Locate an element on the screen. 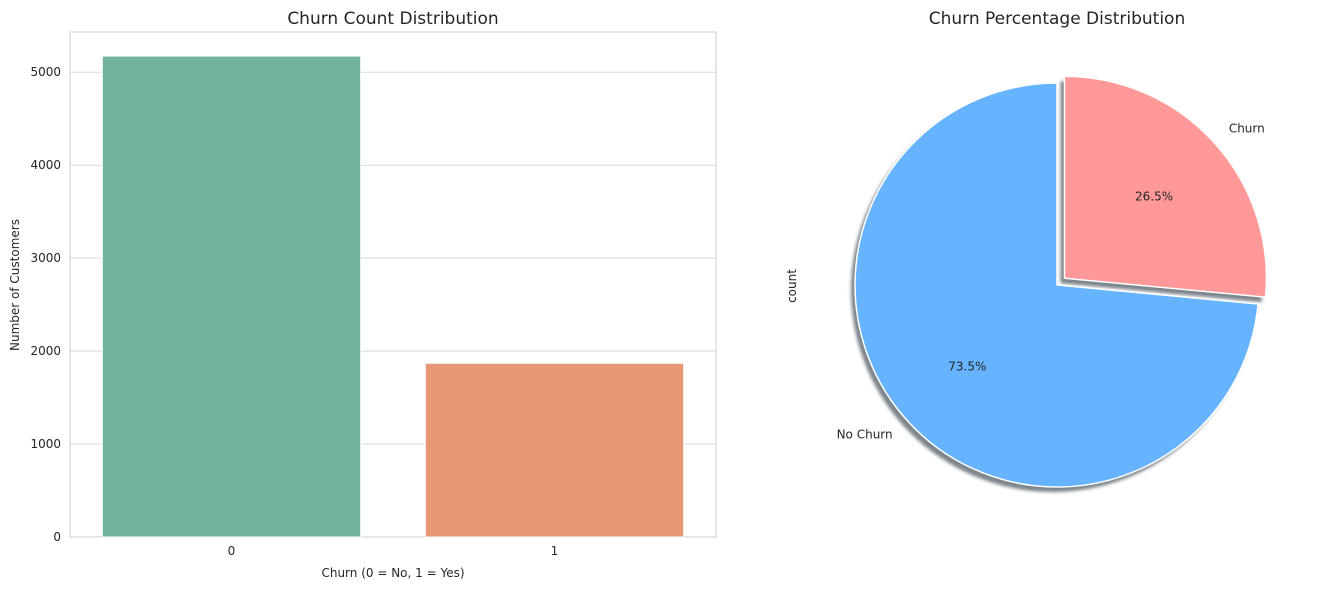  pie-category-label: Churn is located at coordinates (1247, 129).